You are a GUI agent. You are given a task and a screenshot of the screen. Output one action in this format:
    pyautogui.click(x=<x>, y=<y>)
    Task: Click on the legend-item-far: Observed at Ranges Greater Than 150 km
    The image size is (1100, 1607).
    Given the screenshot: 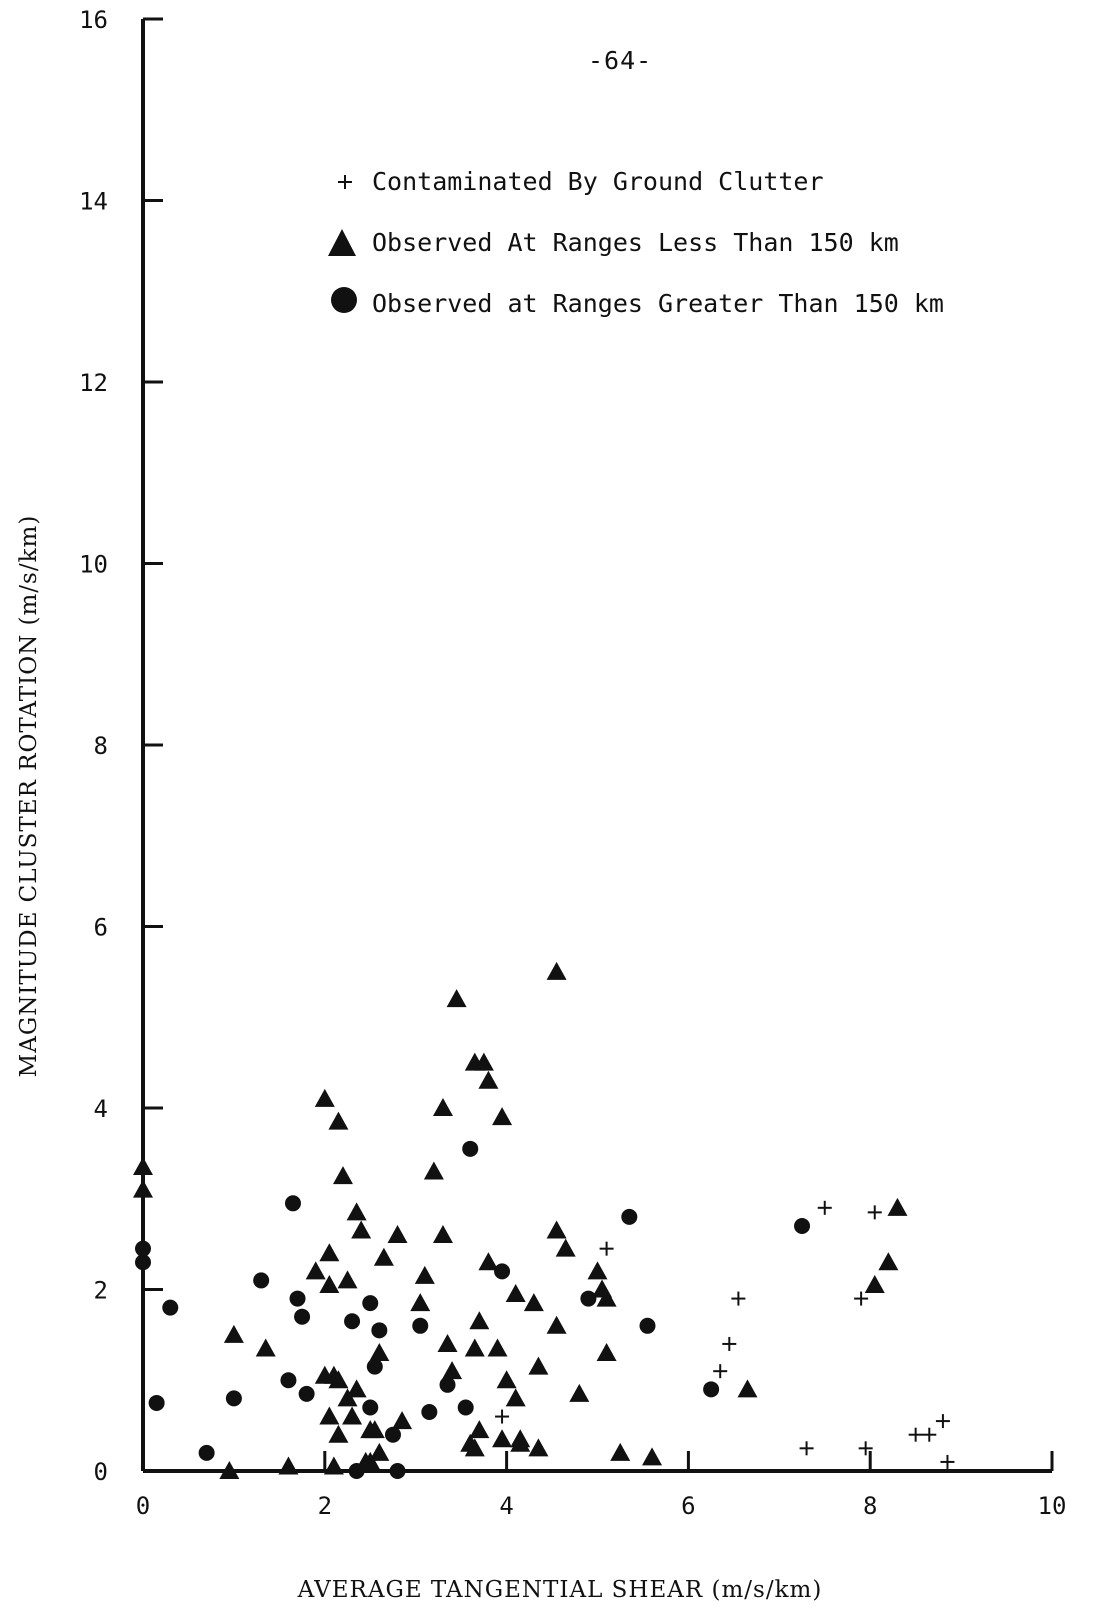 What is the action you would take?
    pyautogui.click(x=637, y=302)
    